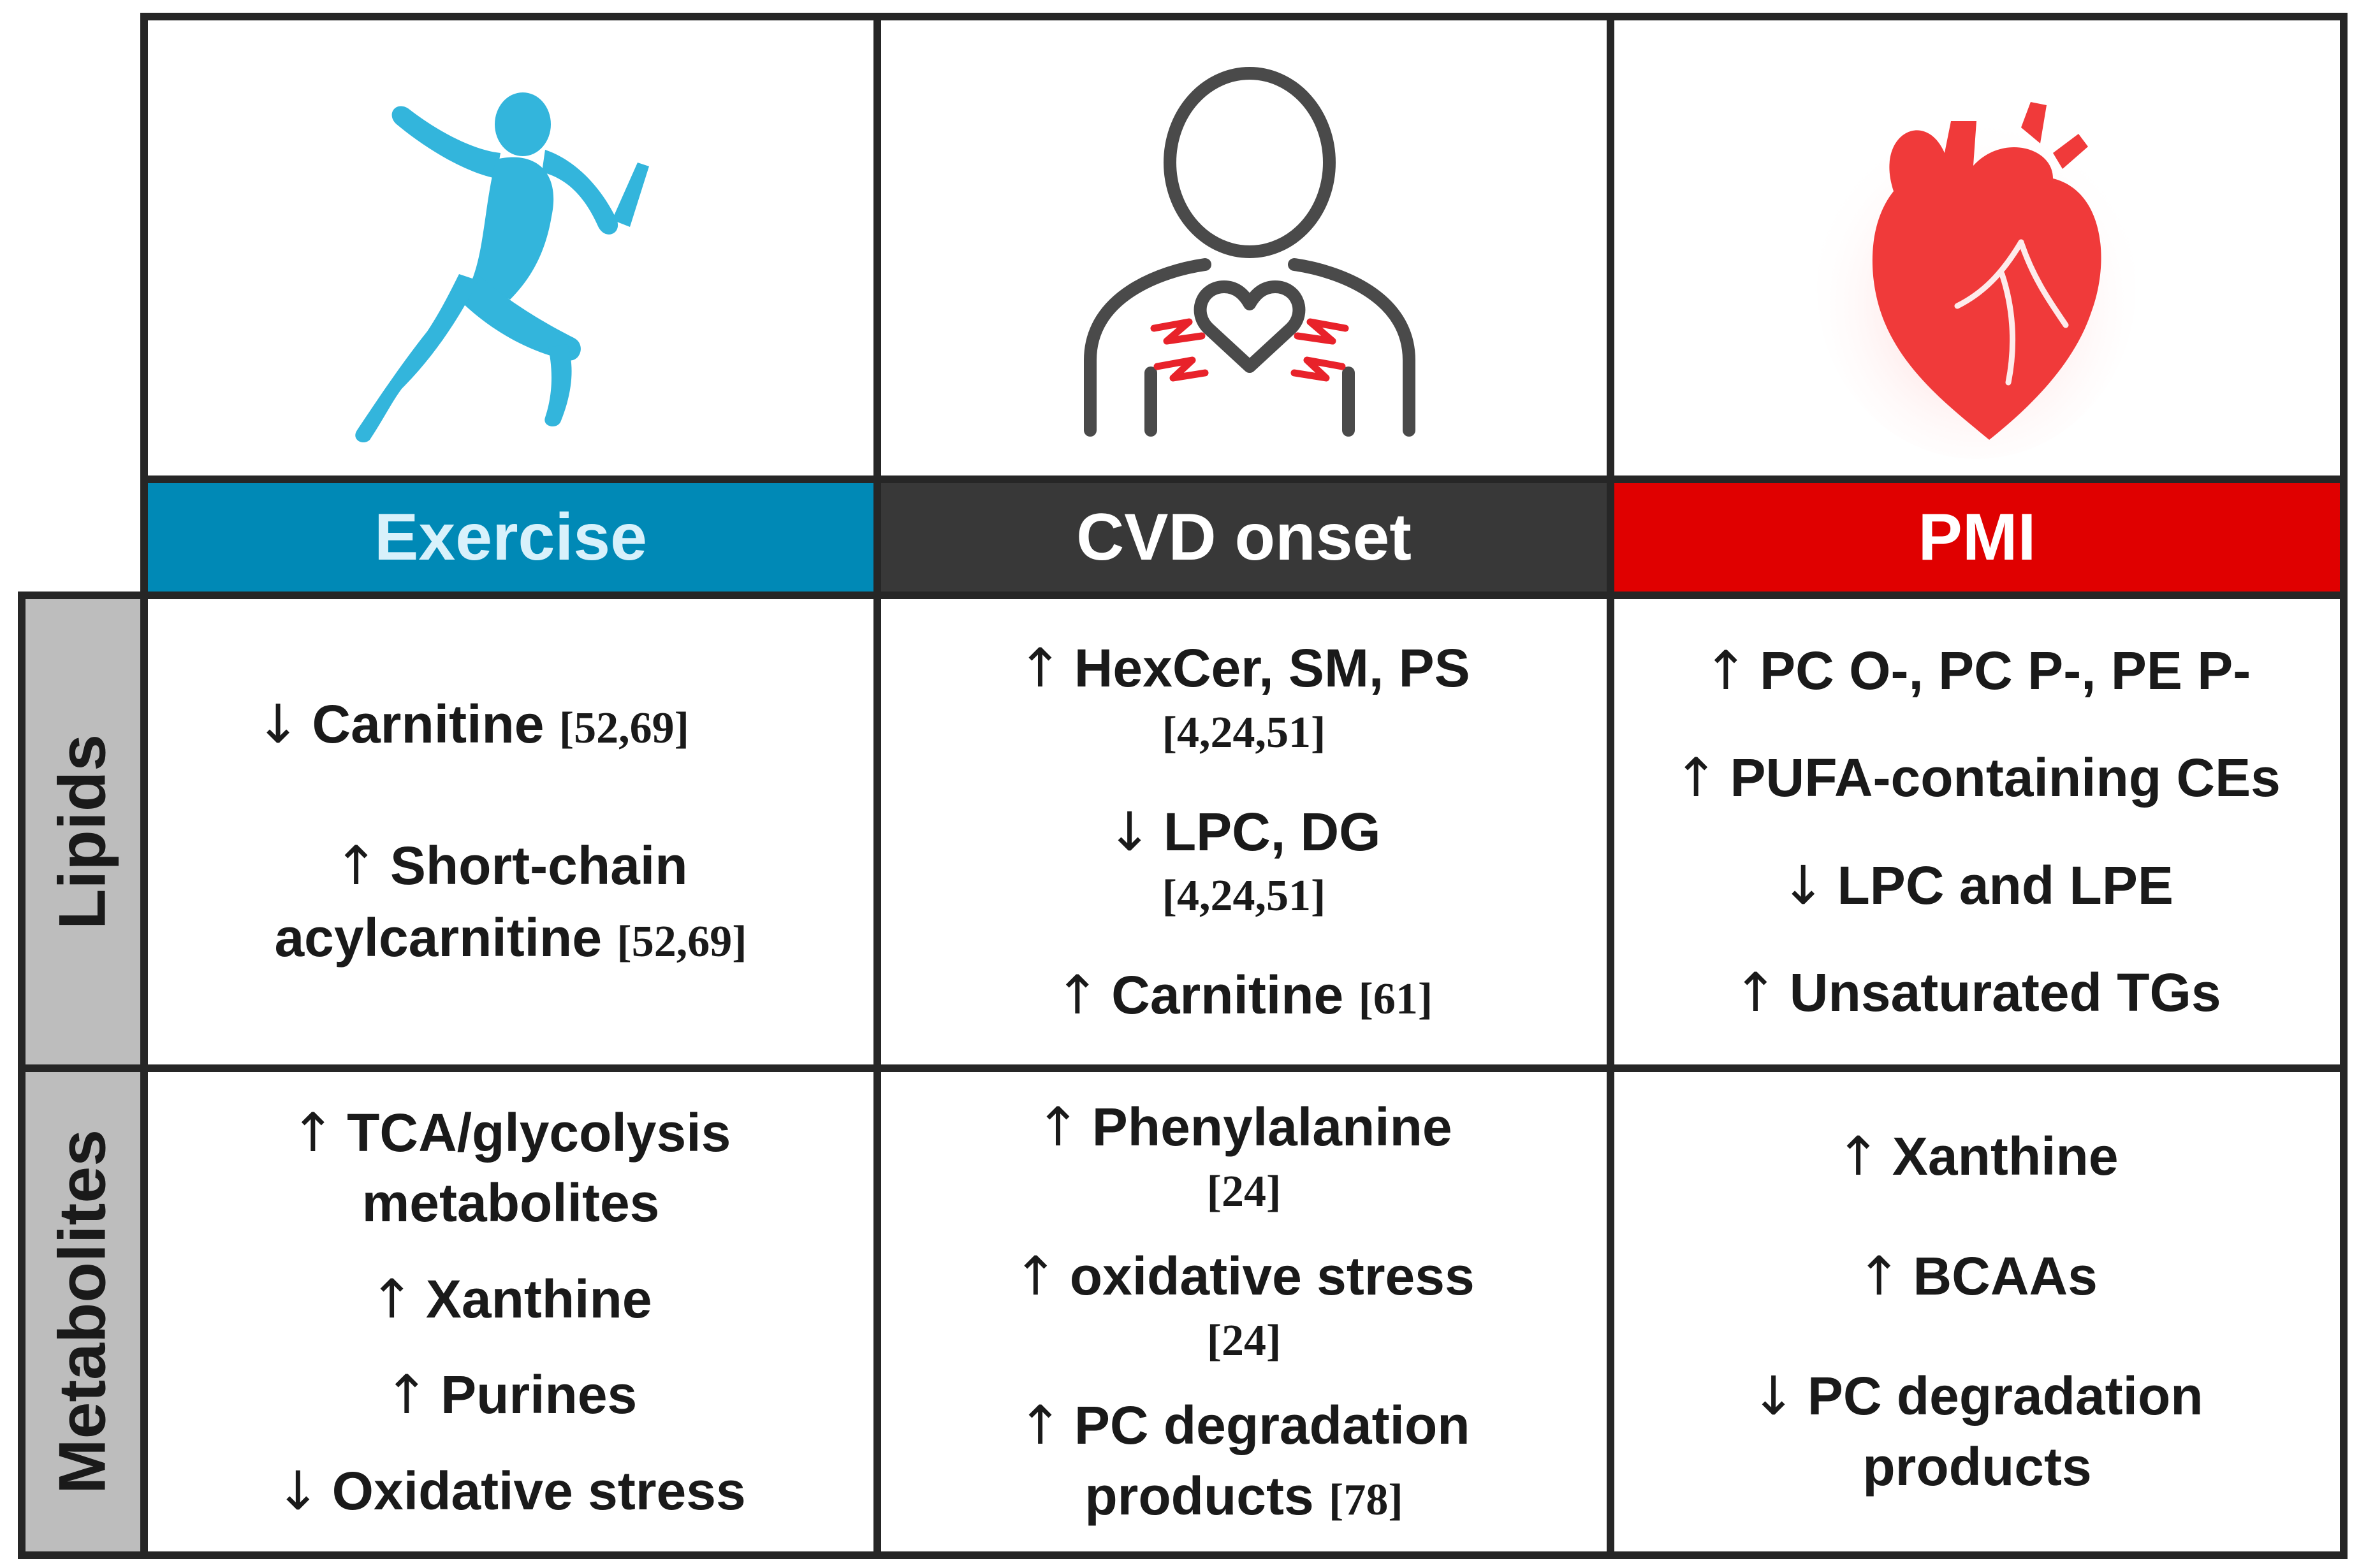  I want to click on item-text: oxidative stress, so click(1272, 1277).